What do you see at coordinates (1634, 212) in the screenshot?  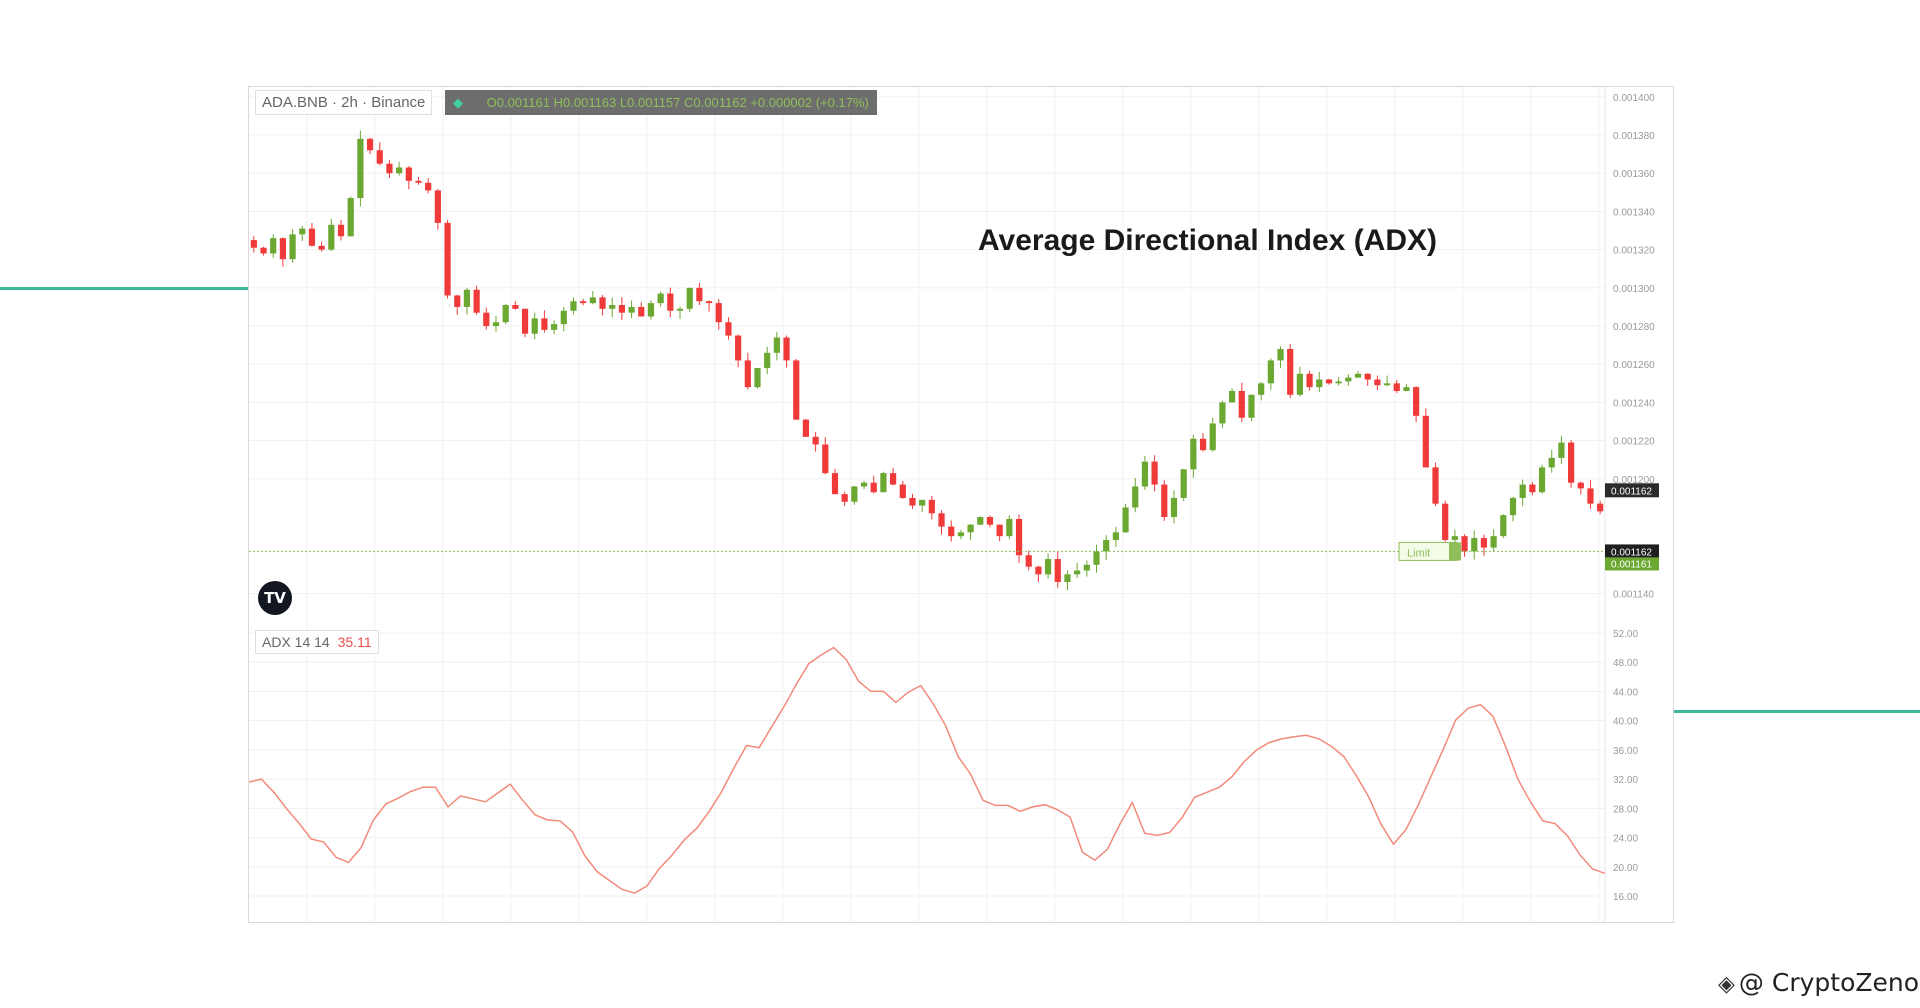 I see `price-tick-label: 0.001340` at bounding box center [1634, 212].